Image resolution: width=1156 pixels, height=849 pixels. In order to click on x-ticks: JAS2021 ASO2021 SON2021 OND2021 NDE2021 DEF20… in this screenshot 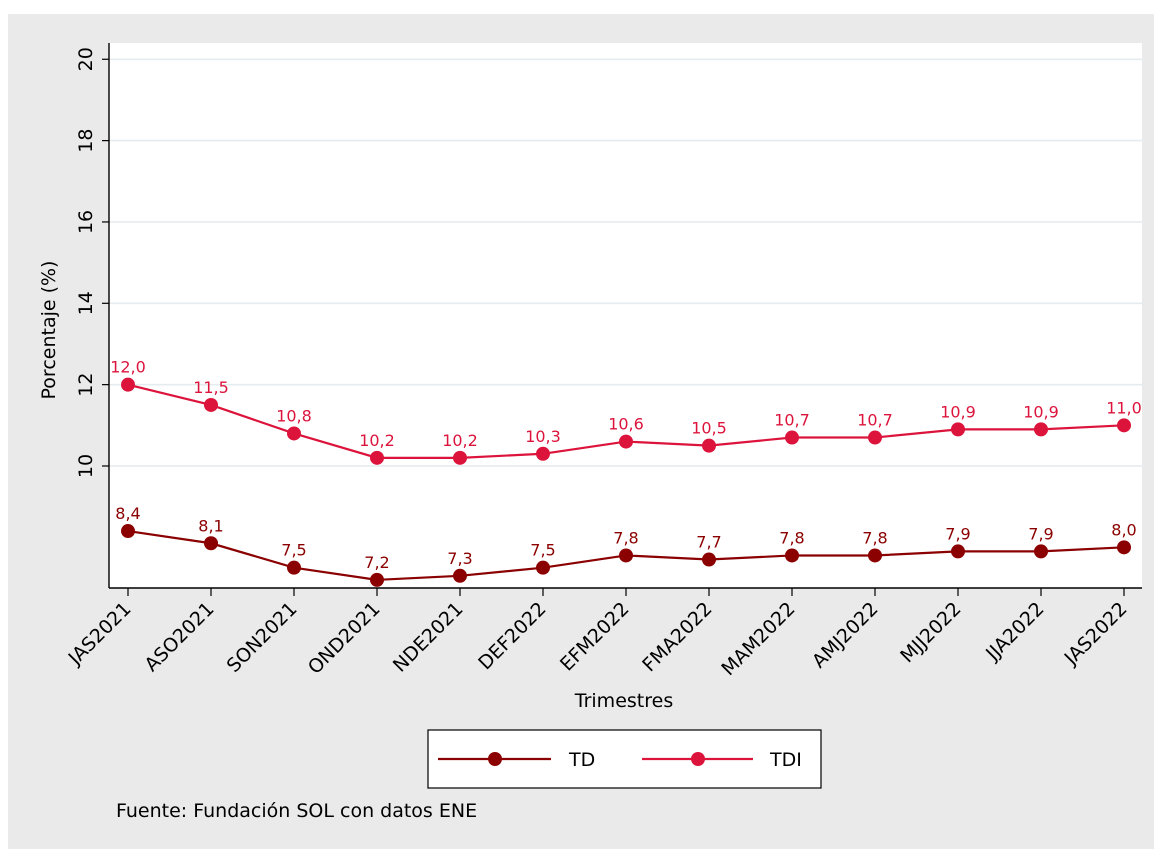, I will do `click(598, 634)`.